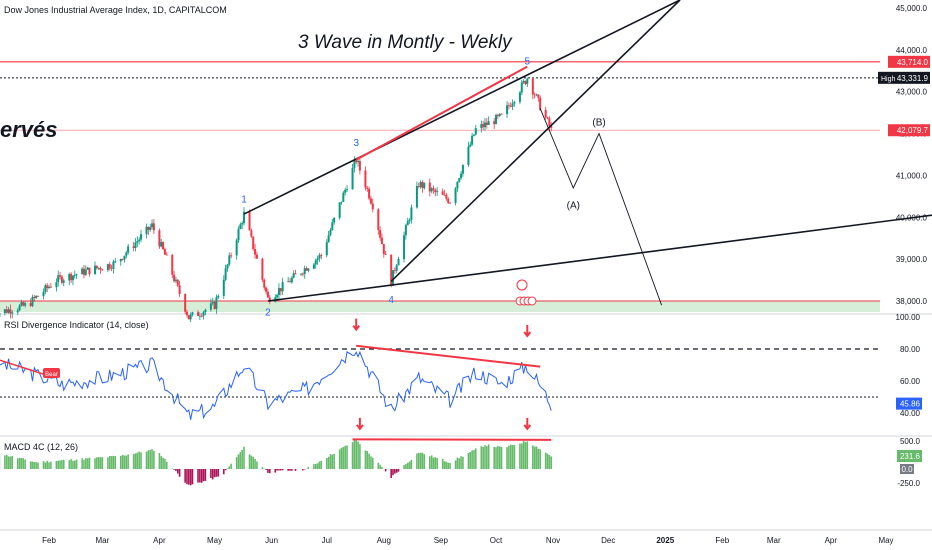 The image size is (932, 550). I want to click on rsi-pane-title: RSI Divergence Indicator (14, close), so click(76, 325).